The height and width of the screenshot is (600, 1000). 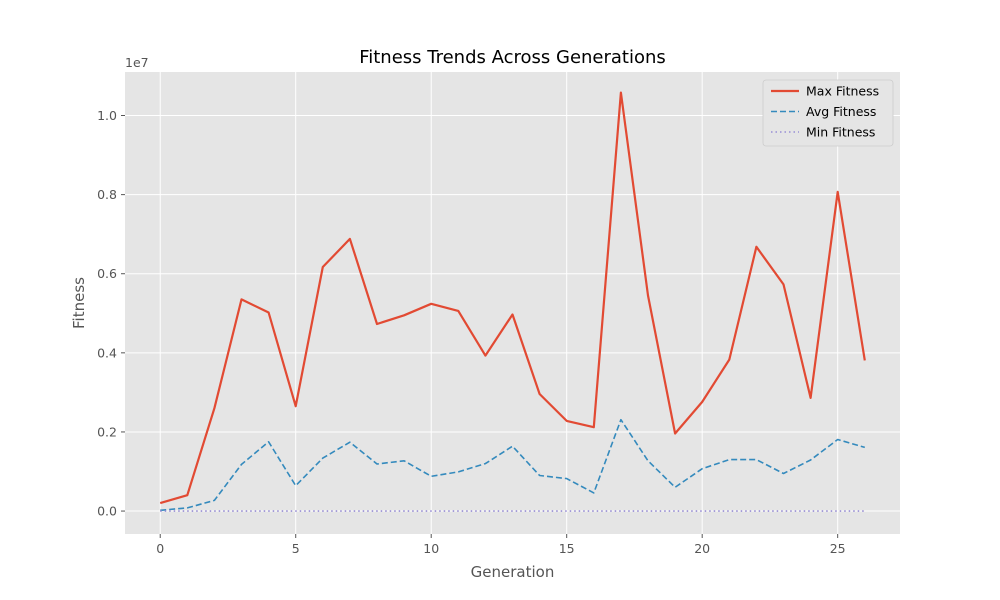 I want to click on legend-label: Max Fitness, so click(x=842, y=91).